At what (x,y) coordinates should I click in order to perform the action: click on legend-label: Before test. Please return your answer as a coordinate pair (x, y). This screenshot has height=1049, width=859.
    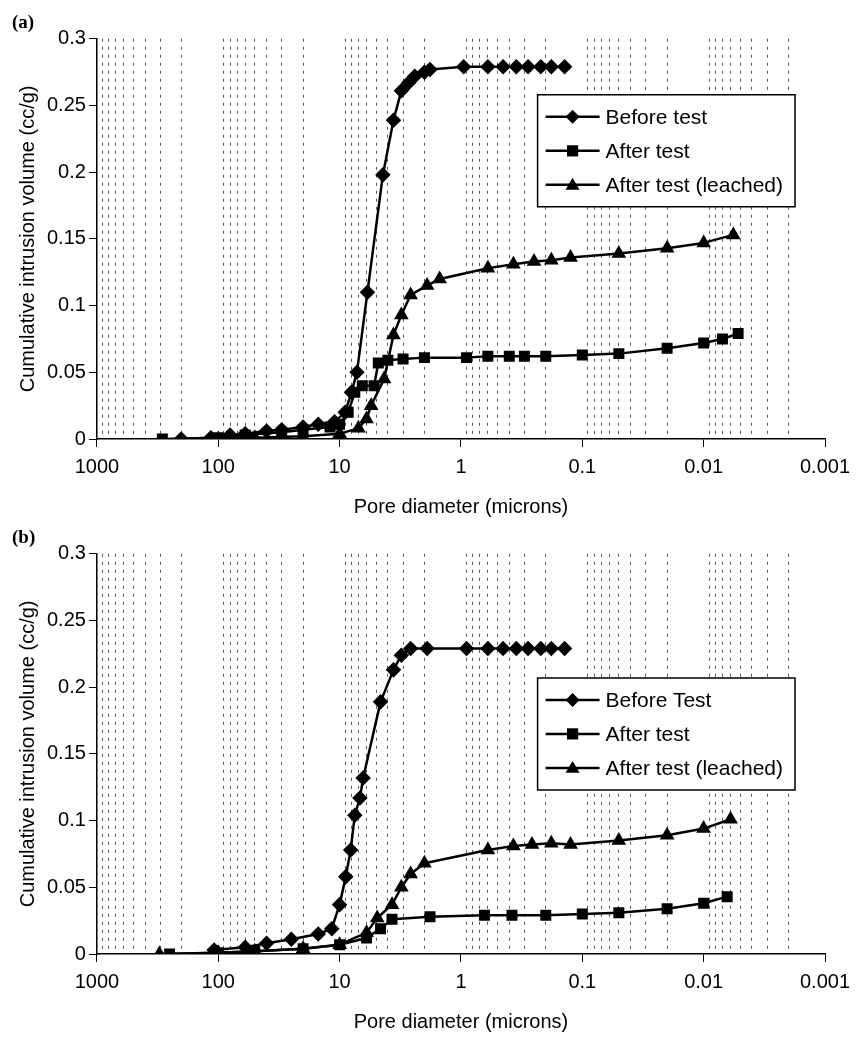
    Looking at the image, I should click on (656, 116).